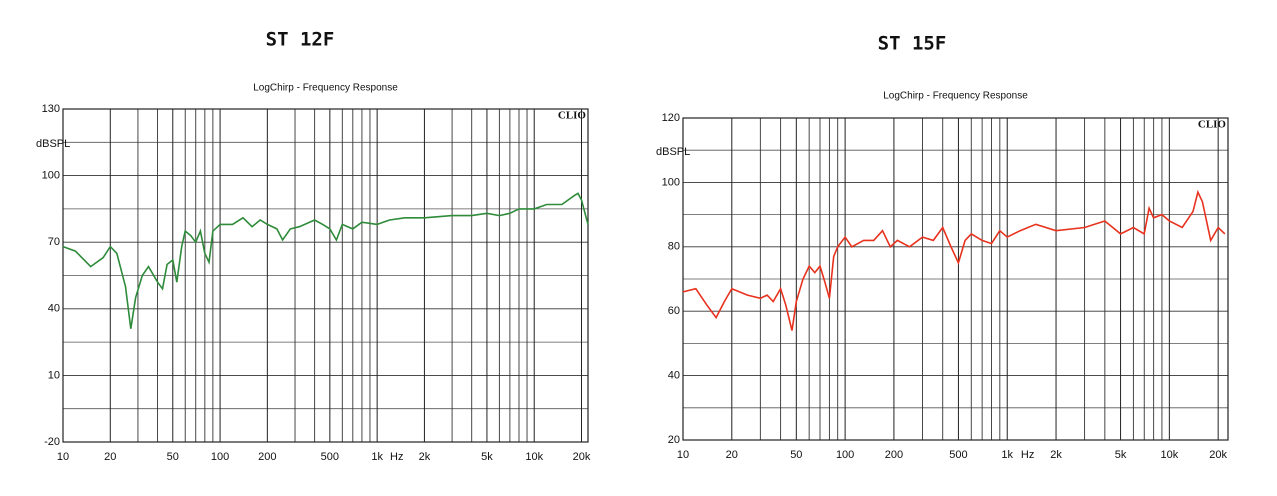 The image size is (1277, 496). Describe the element at coordinates (671, 118) in the screenshot. I see `y-tick-label: 120` at that location.